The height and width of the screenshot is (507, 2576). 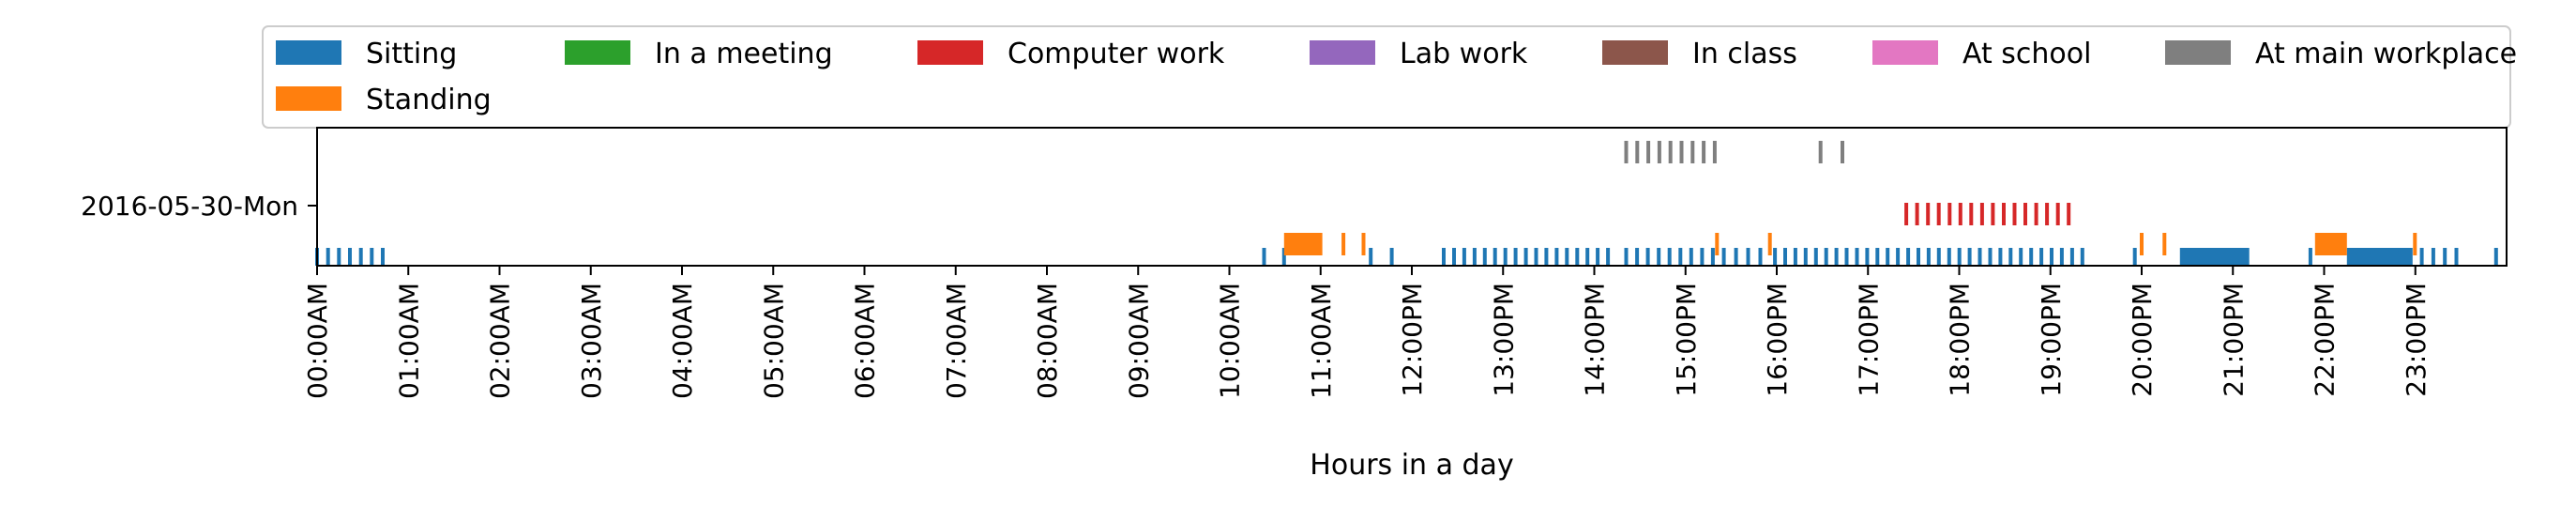 What do you see at coordinates (773, 341) in the screenshot?
I see `x-tick-label: 05:00AM` at bounding box center [773, 341].